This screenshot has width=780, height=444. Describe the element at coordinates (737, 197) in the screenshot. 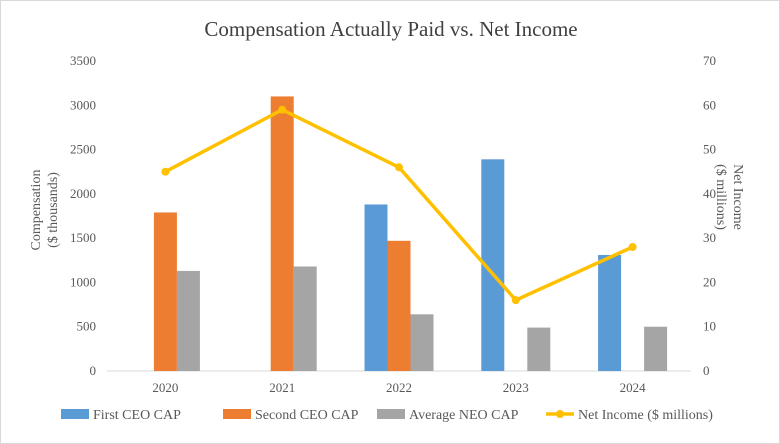

I see `right-axis-title-line1: Net Income` at that location.